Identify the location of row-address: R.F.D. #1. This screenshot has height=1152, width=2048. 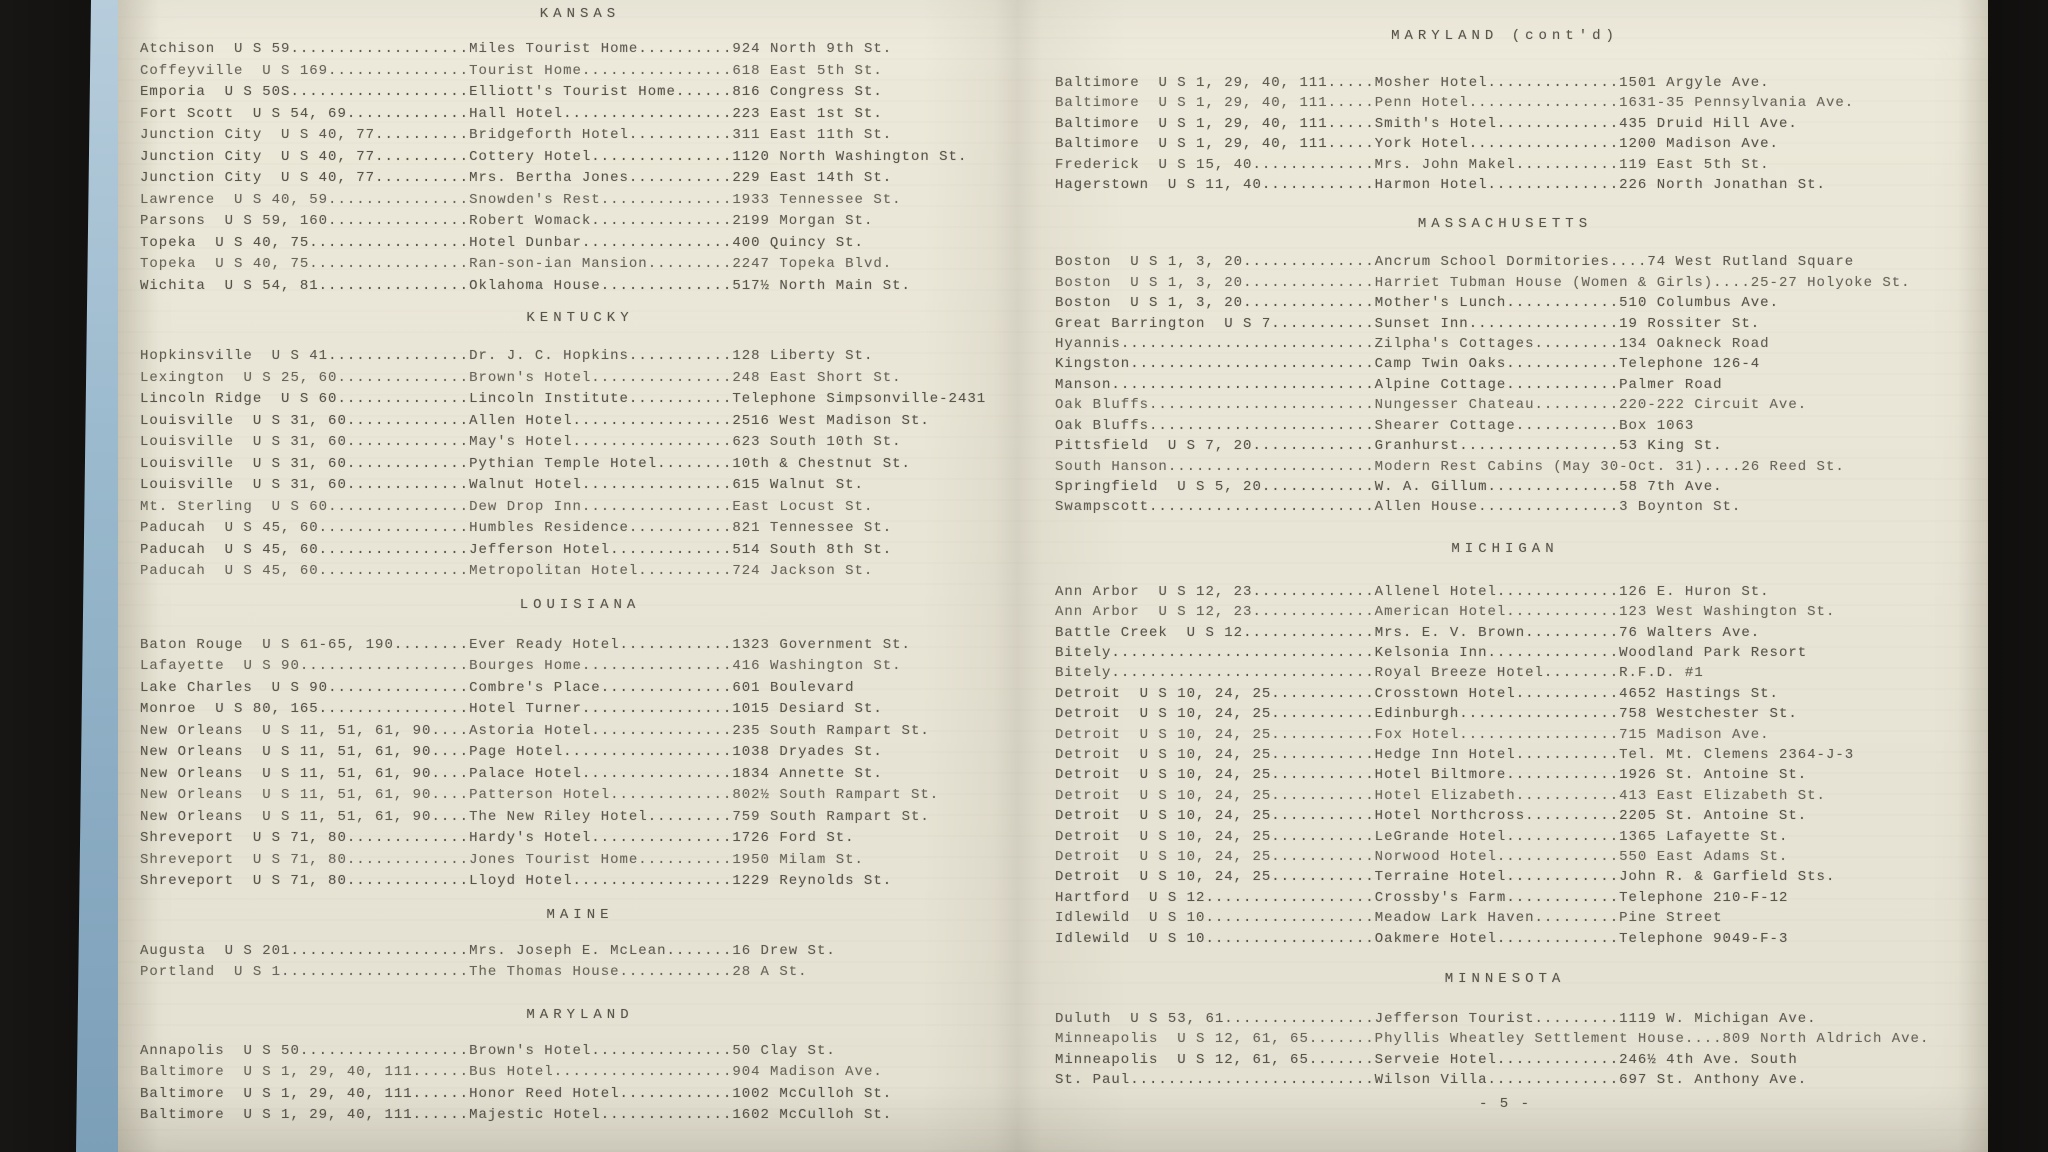
(1661, 673).